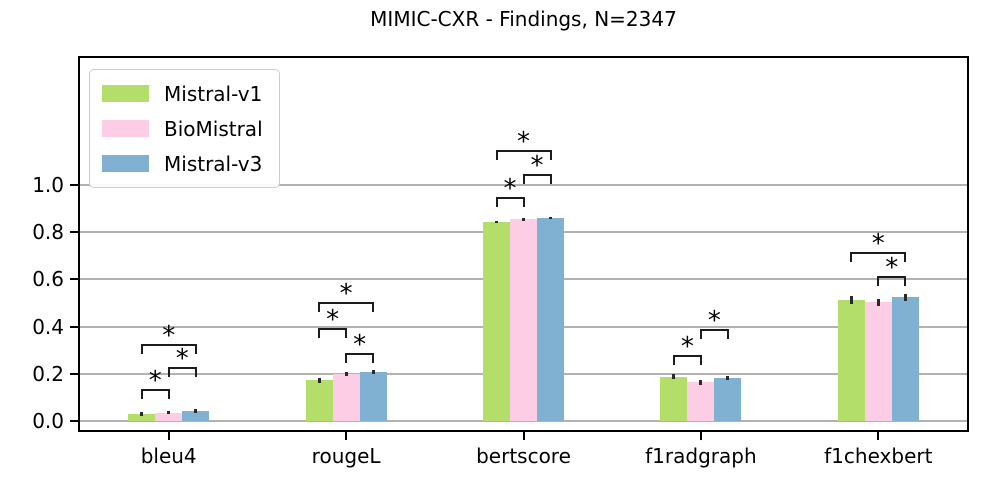 The image size is (997, 498). What do you see at coordinates (142, 417) in the screenshot?
I see `bar-mistral-v1-bleu4` at bounding box center [142, 417].